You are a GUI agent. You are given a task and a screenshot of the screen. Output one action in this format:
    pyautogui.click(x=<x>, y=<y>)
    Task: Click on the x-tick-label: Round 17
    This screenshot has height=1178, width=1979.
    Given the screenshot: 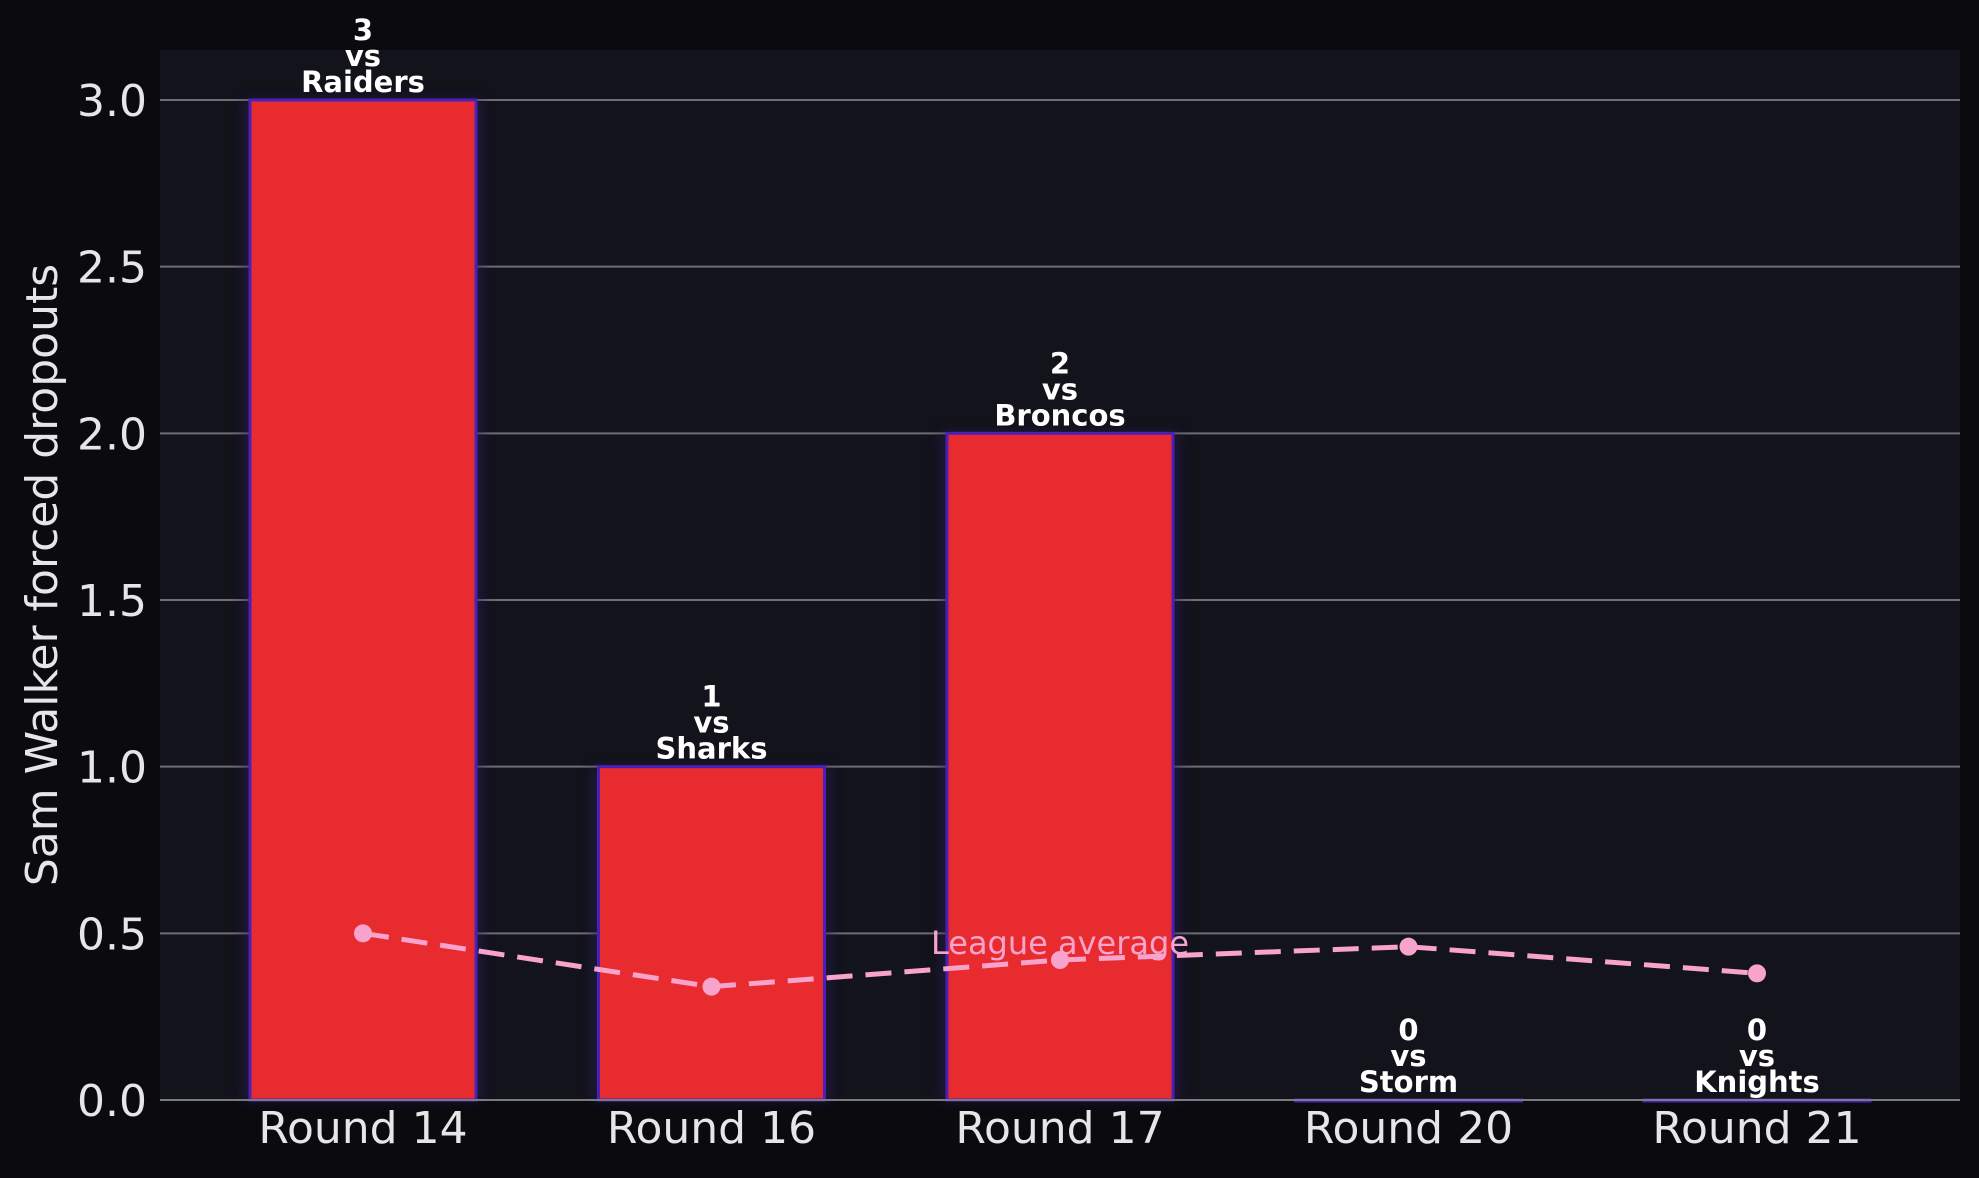 What is the action you would take?
    pyautogui.click(x=1059, y=1128)
    